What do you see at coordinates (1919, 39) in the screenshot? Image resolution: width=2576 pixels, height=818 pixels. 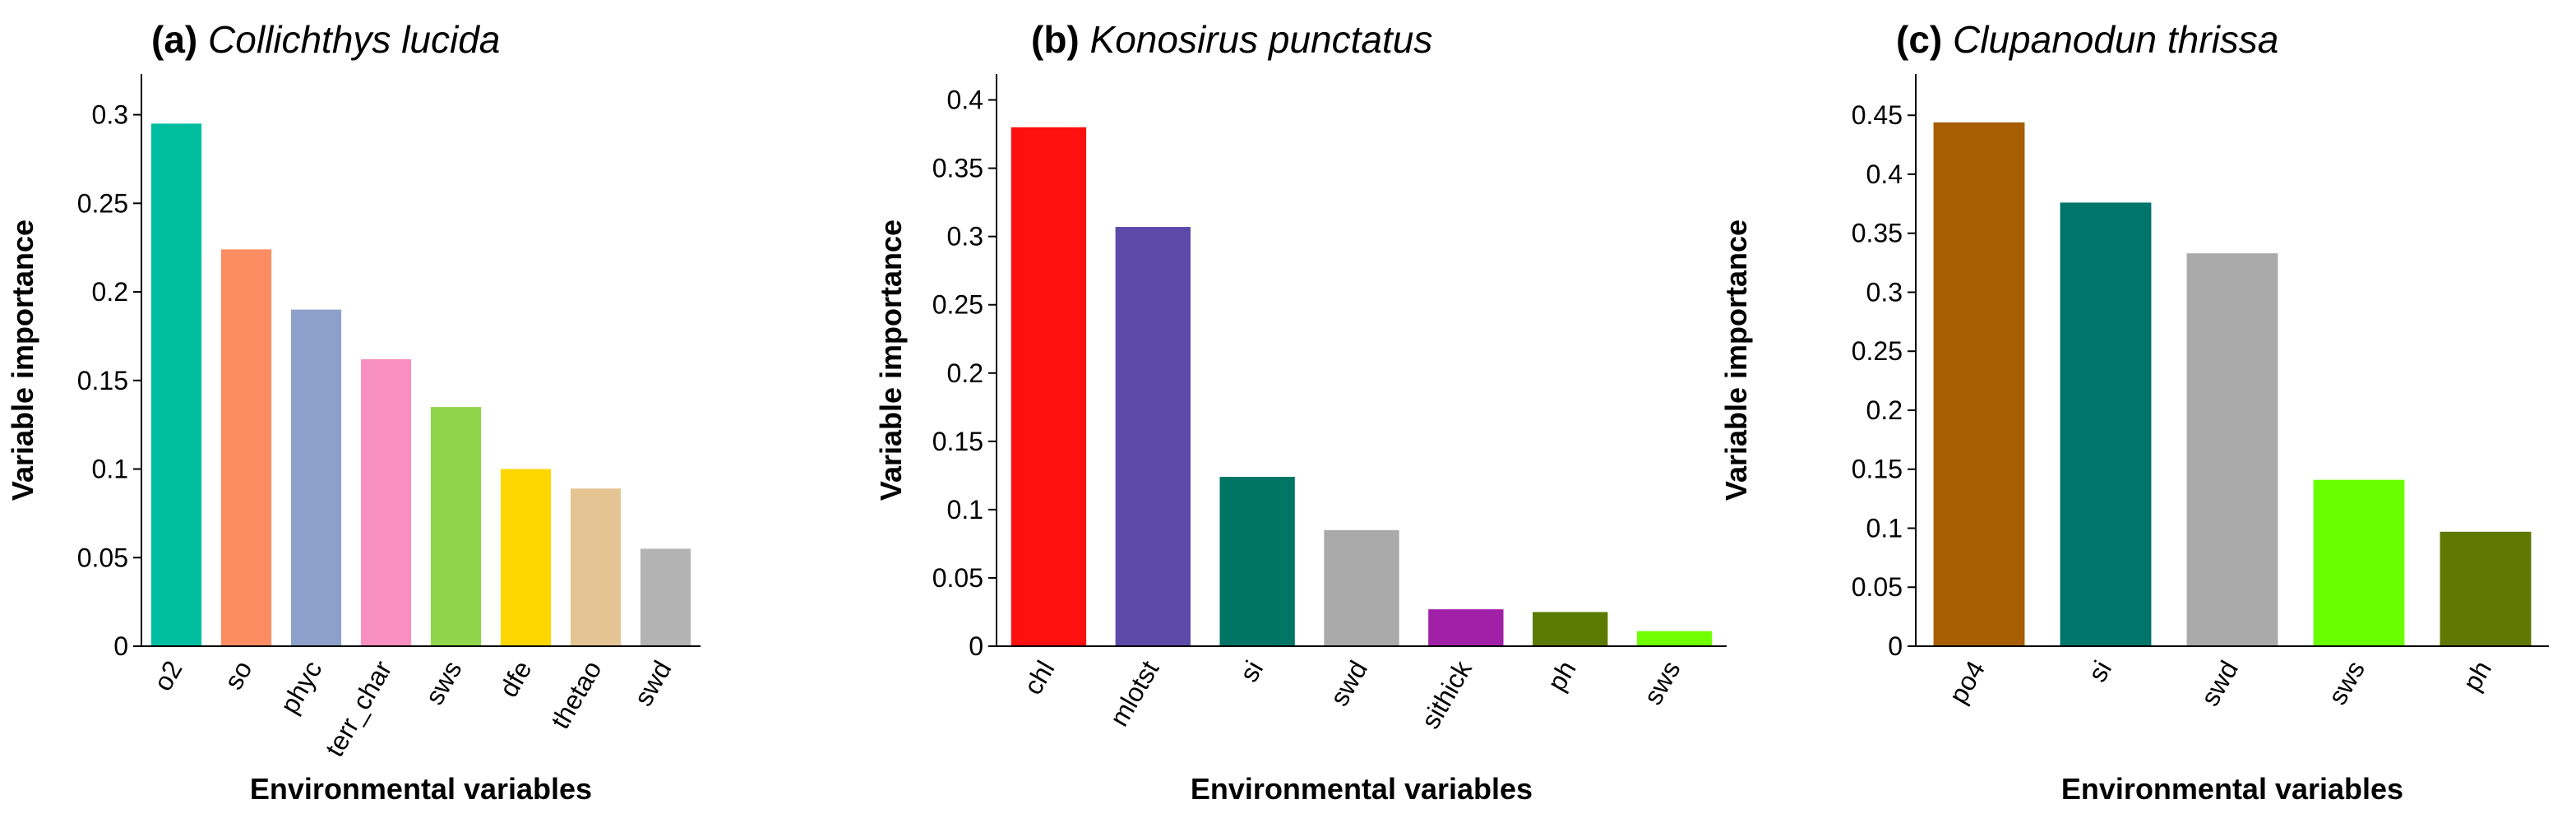 I see `panel-label: (c)` at bounding box center [1919, 39].